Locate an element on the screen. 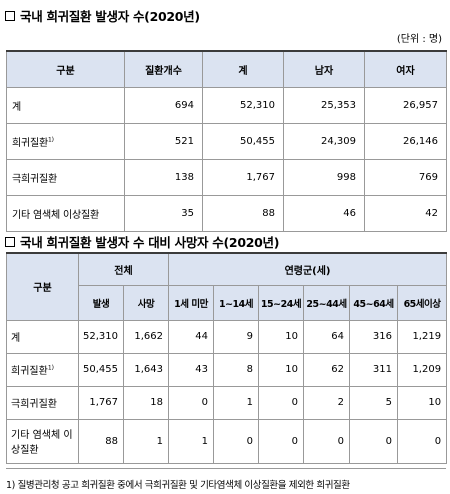 Image resolution: width=450 pixels, height=494 pixels. table-row: 희귀질환1) 521 50,455 24,309 26,146 is located at coordinates (226, 141).